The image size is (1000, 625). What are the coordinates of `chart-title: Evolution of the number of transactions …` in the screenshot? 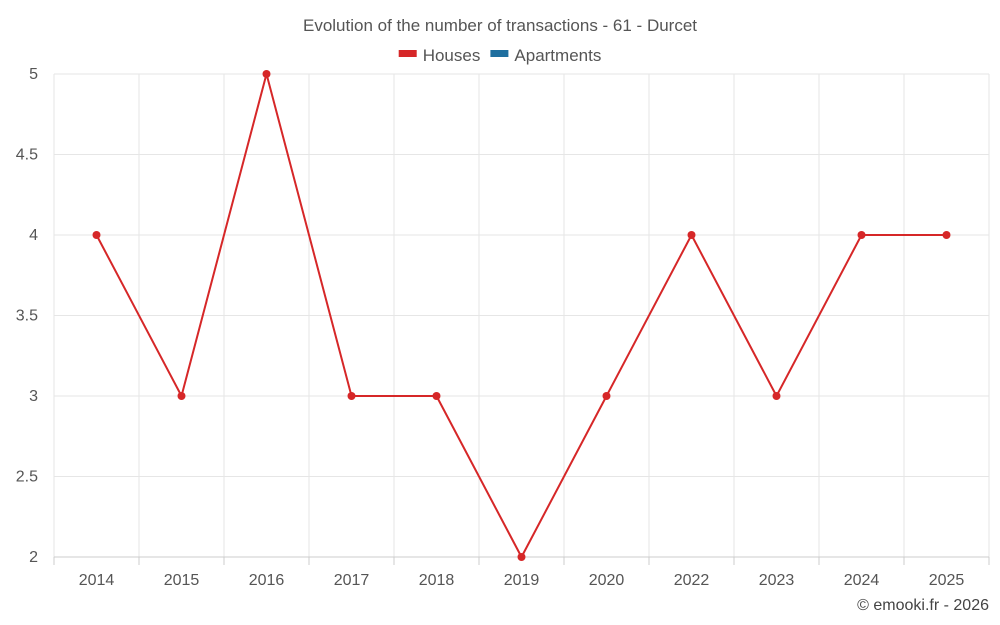 It's located at (500, 25).